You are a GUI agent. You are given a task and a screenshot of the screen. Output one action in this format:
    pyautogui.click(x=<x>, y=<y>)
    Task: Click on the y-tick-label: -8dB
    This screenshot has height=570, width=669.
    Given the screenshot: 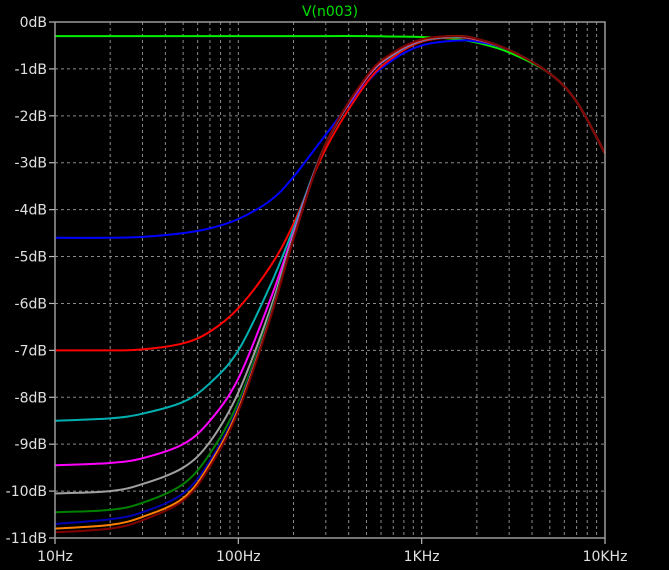 What is the action you would take?
    pyautogui.click(x=31, y=398)
    